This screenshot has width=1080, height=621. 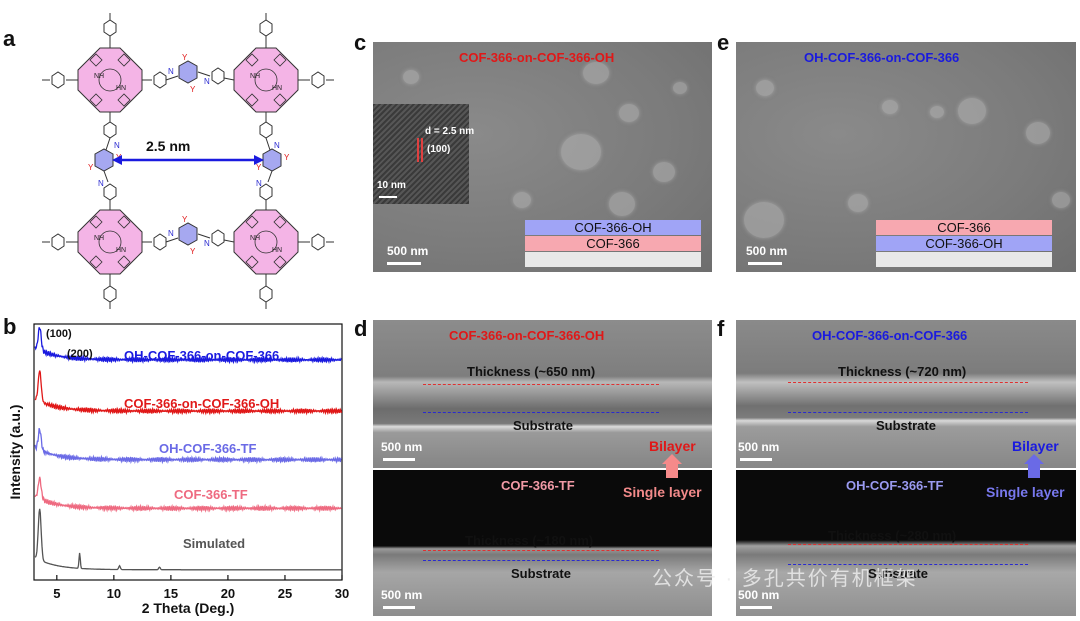 I want to click on layer-bottom: COF-366, so click(x=613, y=243).